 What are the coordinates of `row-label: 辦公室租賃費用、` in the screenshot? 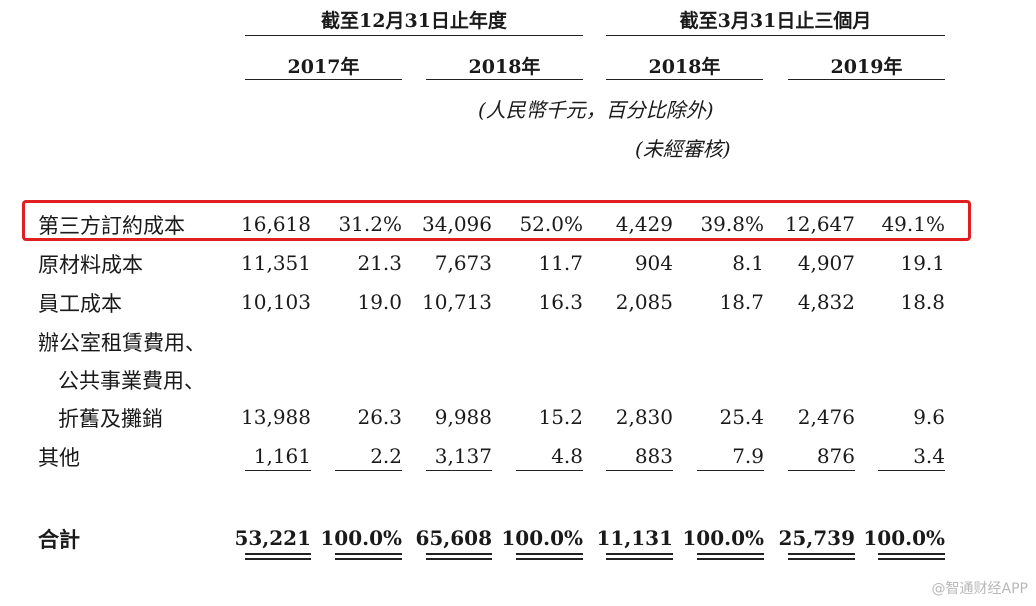 It's located at (122, 343).